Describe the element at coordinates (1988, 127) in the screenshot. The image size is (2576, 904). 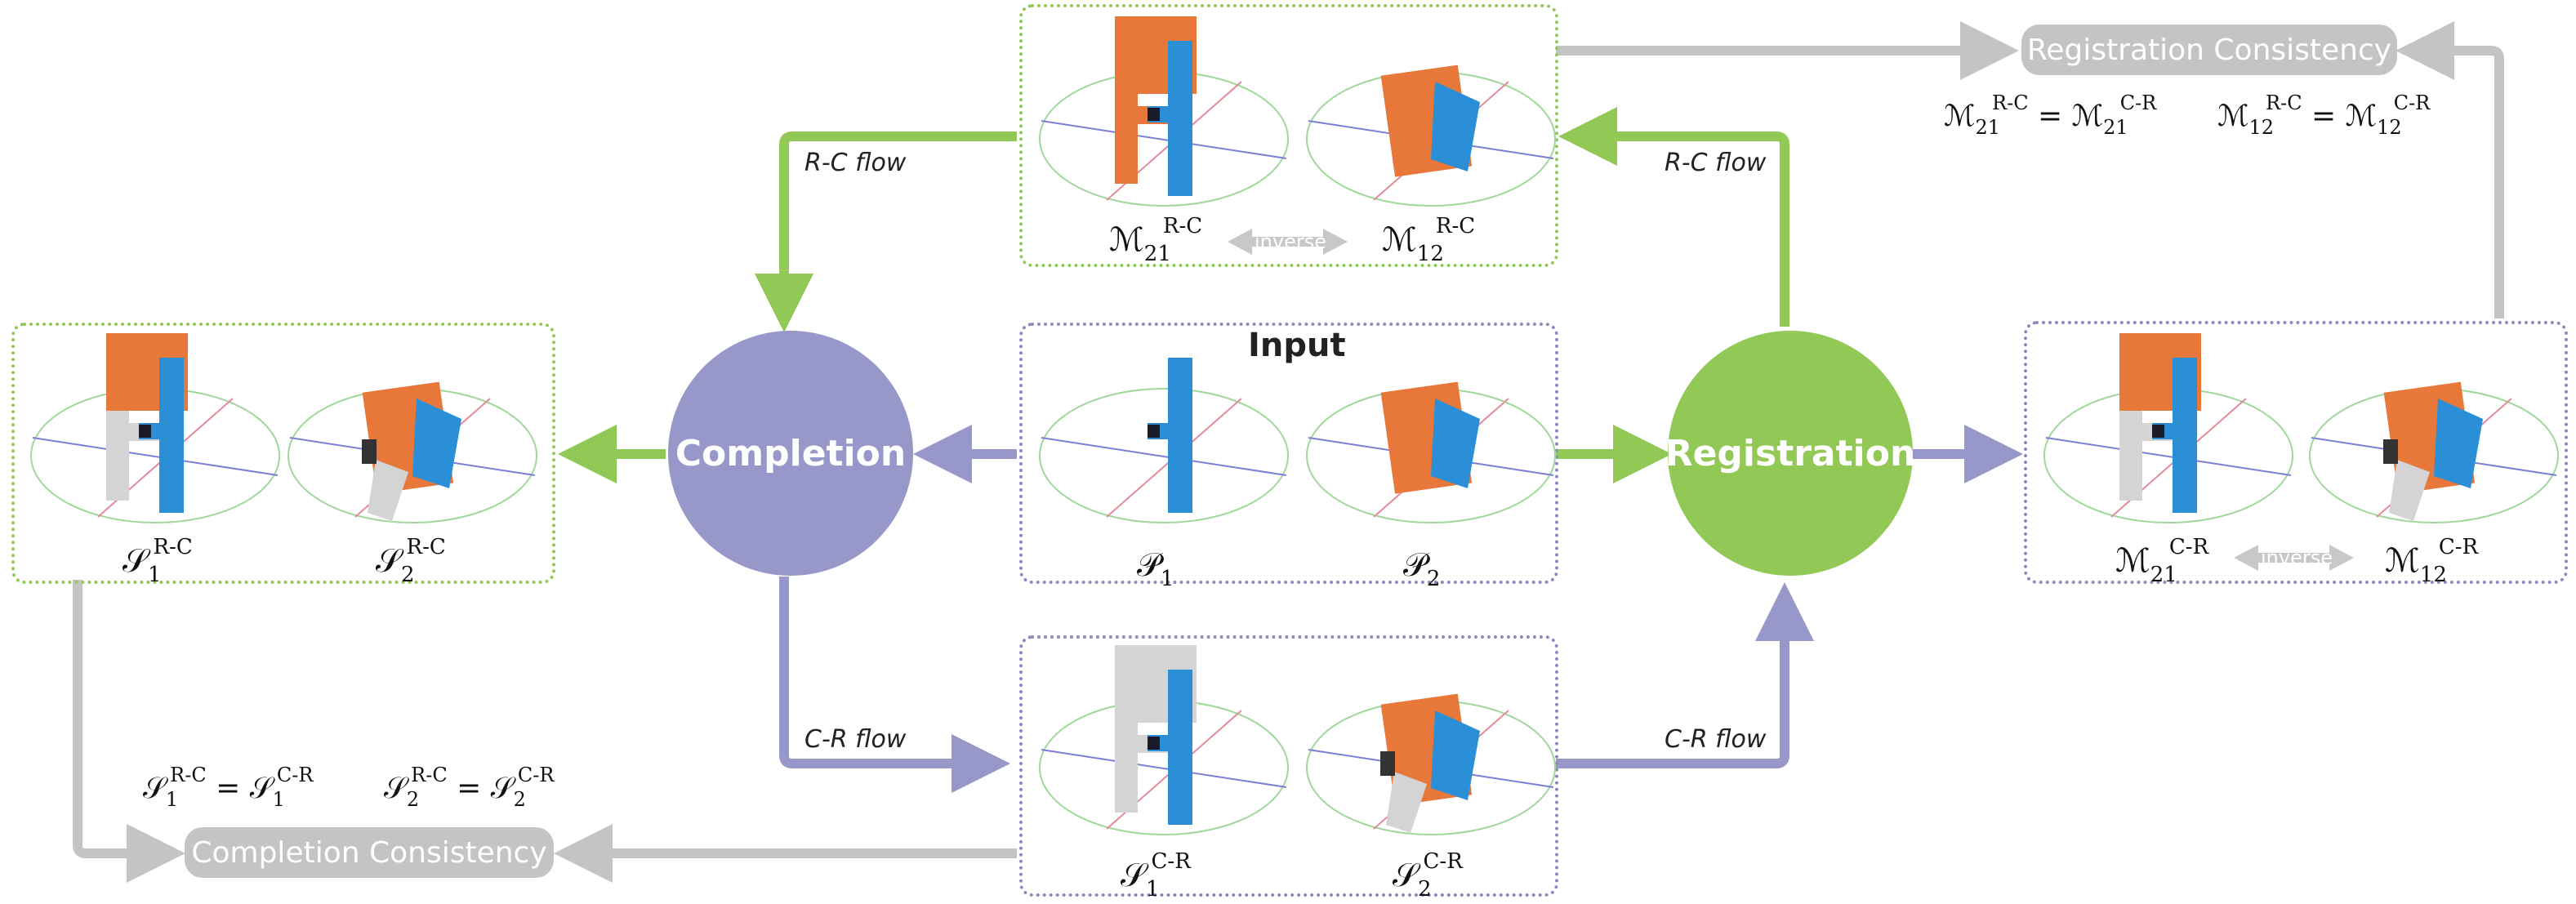
I see `registration-eq-1-lhs-subscript: 21` at that location.